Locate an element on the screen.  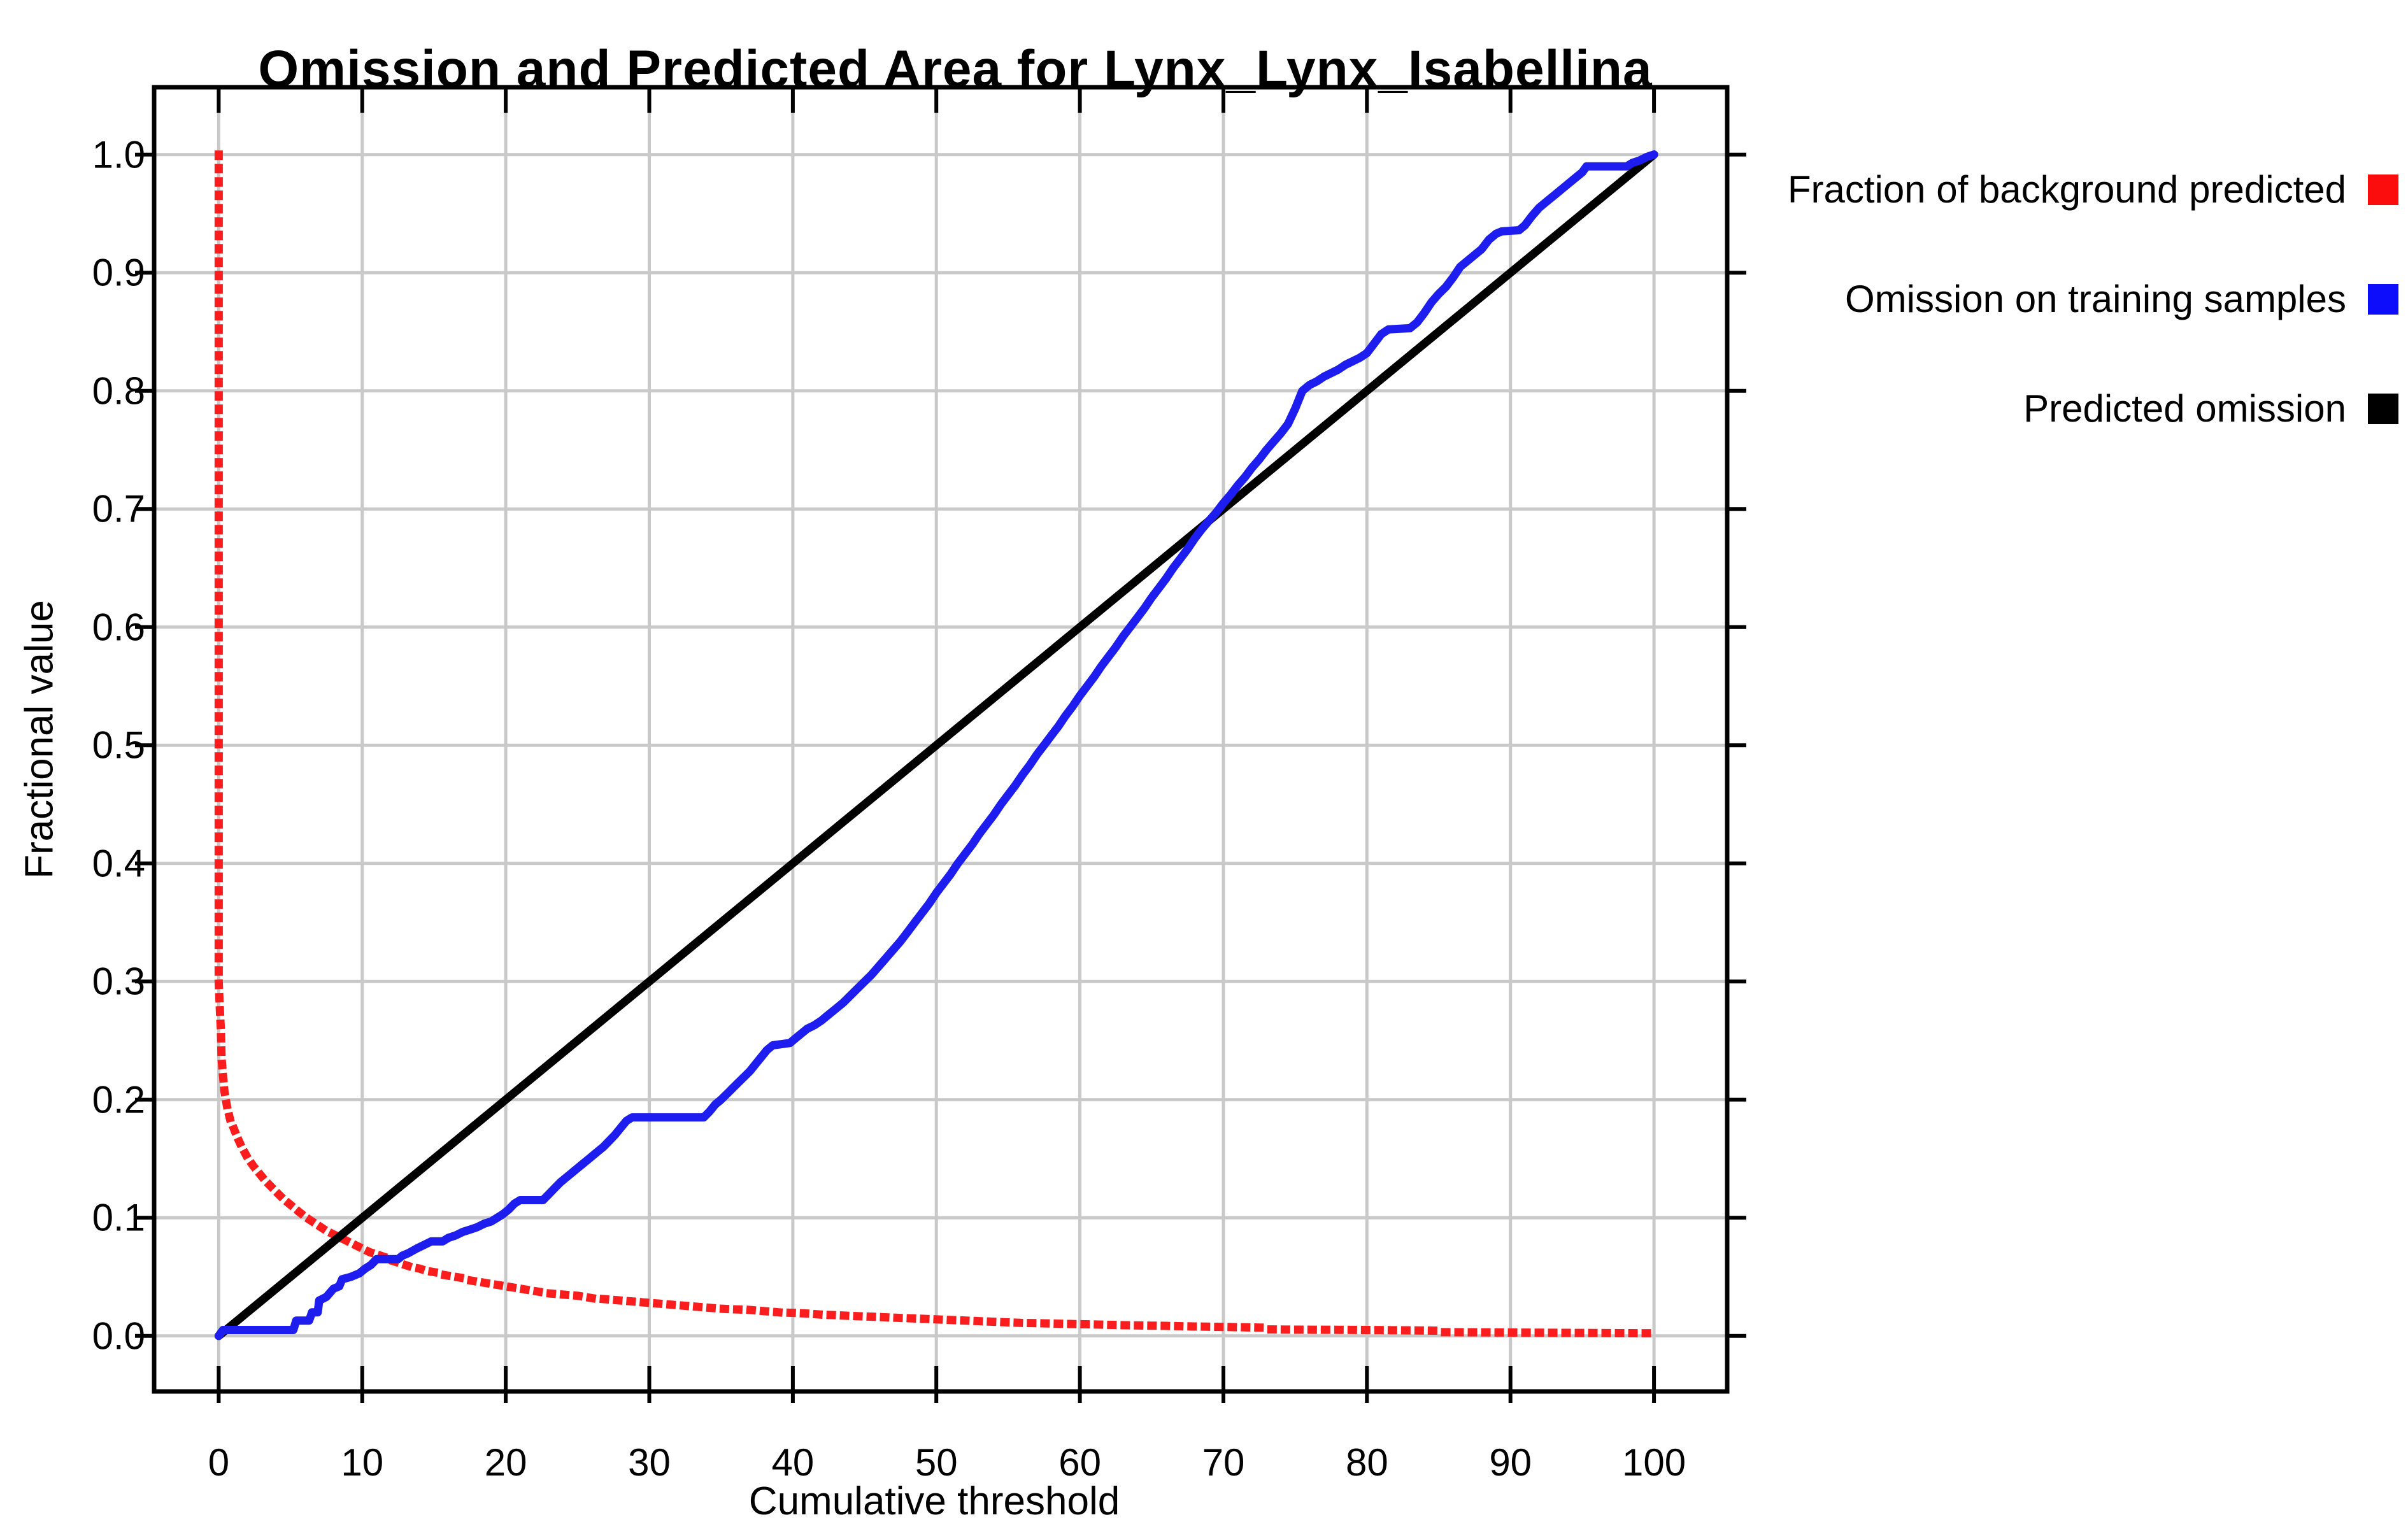
y-tick-label: 0.7 is located at coordinates (118, 508).